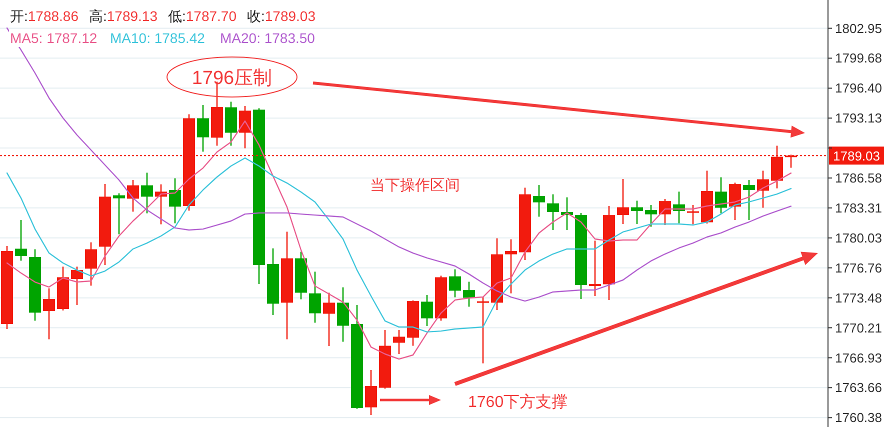 This screenshot has height=427, width=884. Describe the element at coordinates (232, 78) in the screenshot. I see `annotation: 1796压制` at that location.